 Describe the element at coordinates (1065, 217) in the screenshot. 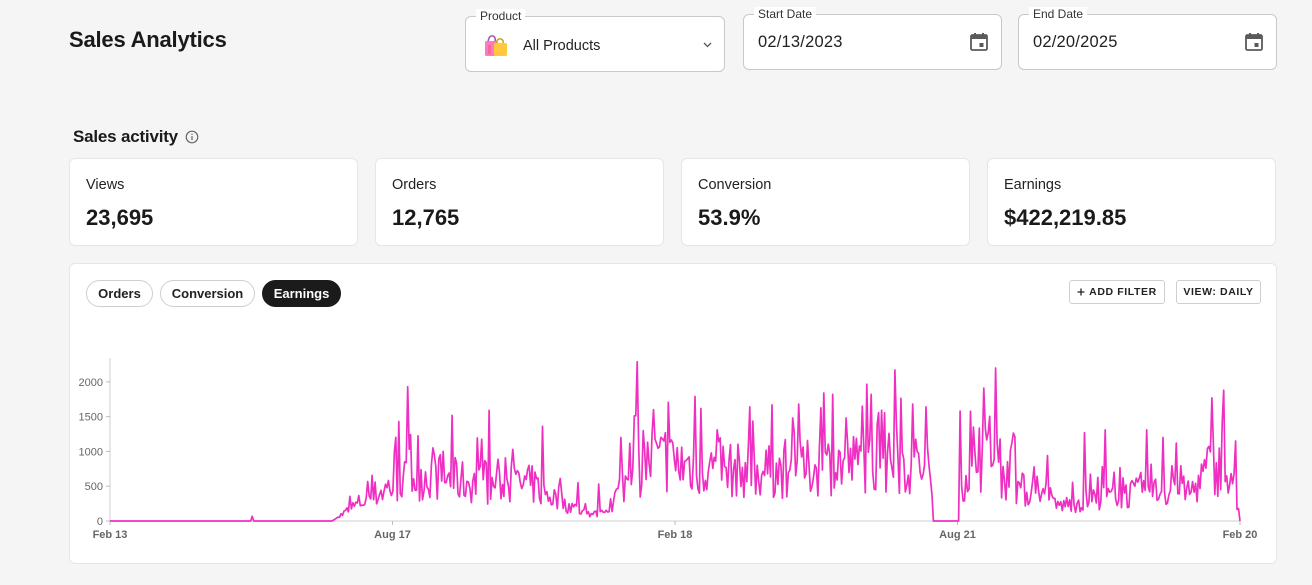

I see `stat-value: $422,219.85` at that location.